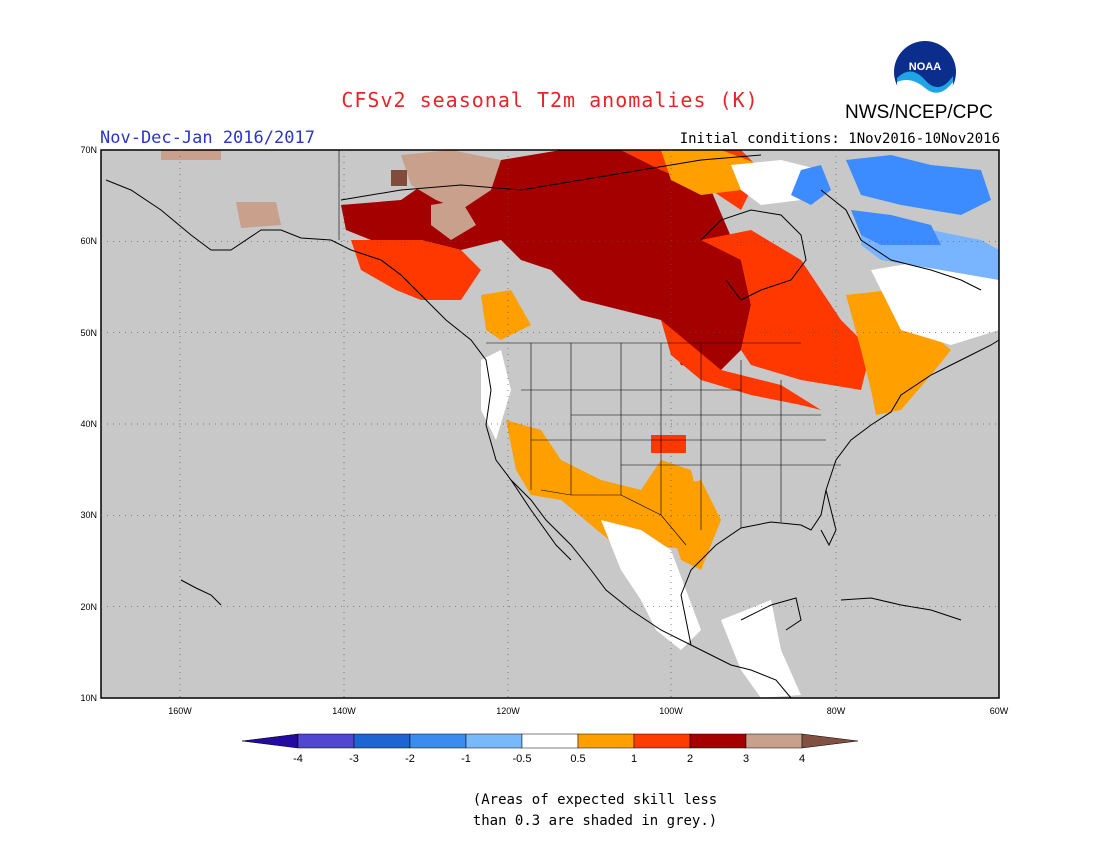 The width and height of the screenshot is (1100, 850). Describe the element at coordinates (595, 800) in the screenshot. I see `footnote-line-1: (Areas of expected skill less` at that location.